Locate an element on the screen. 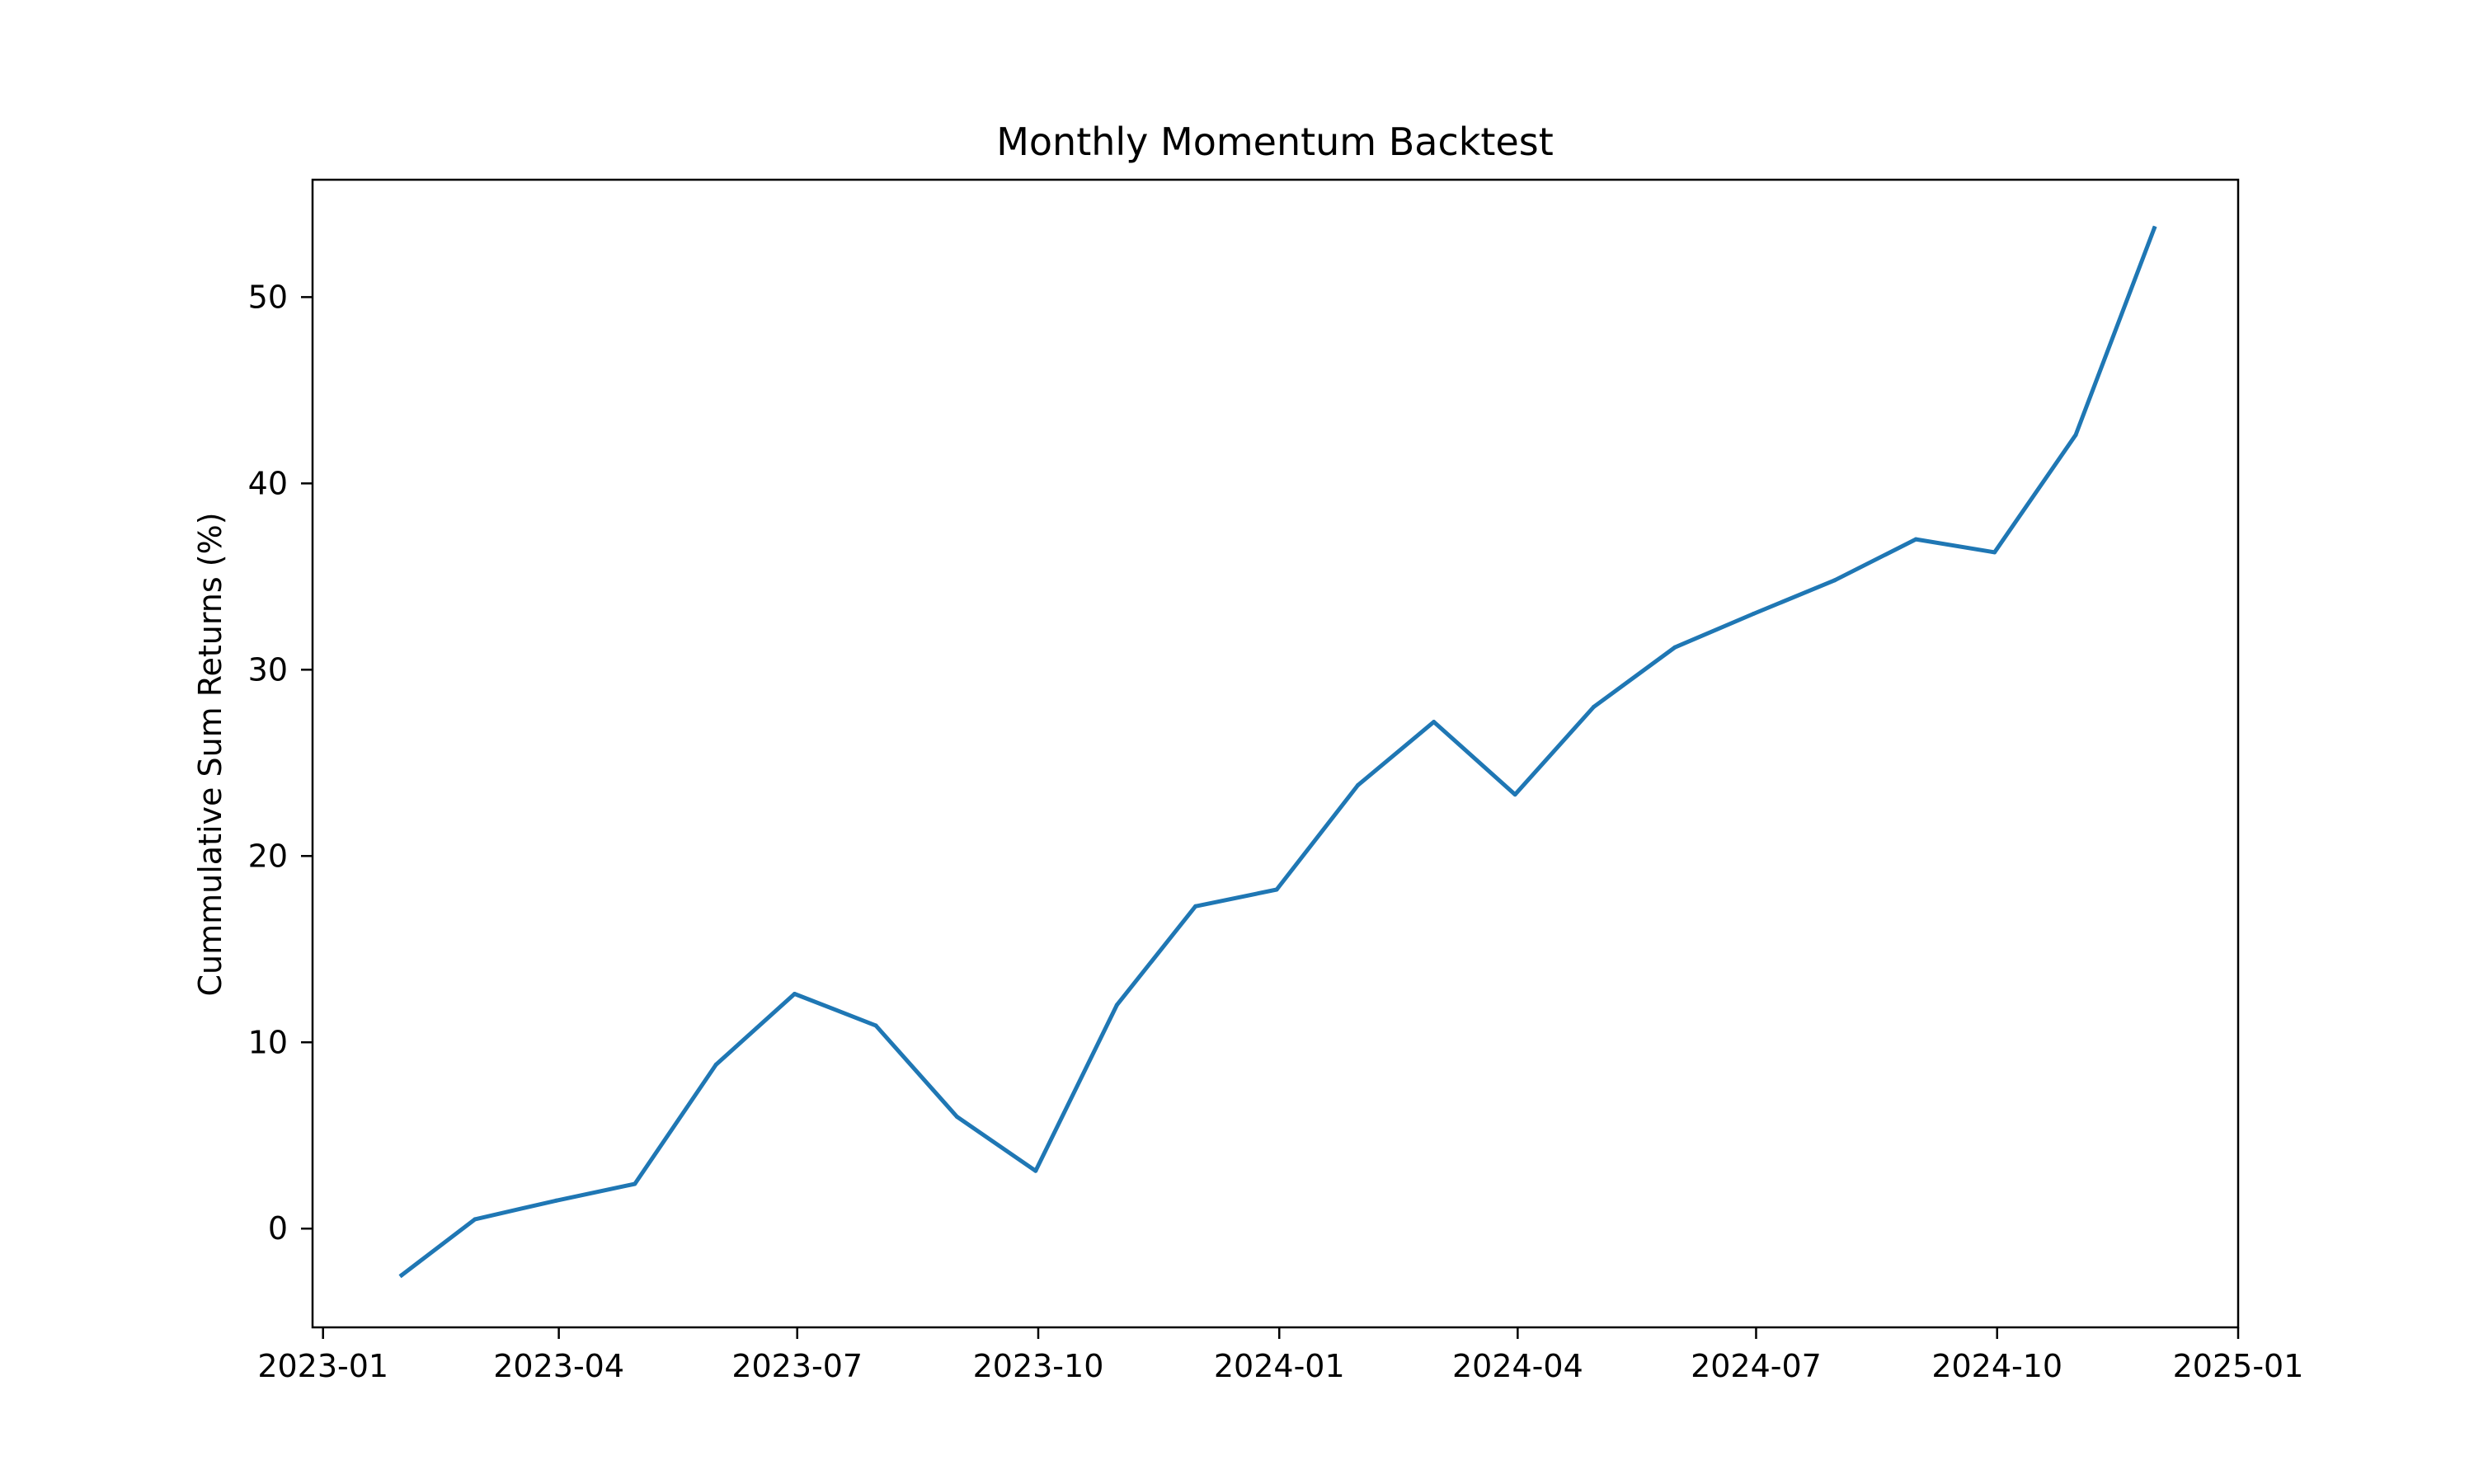 Image resolution: width=2474 pixels, height=1484 pixels. y-tick-label: 10 is located at coordinates (268, 1042).